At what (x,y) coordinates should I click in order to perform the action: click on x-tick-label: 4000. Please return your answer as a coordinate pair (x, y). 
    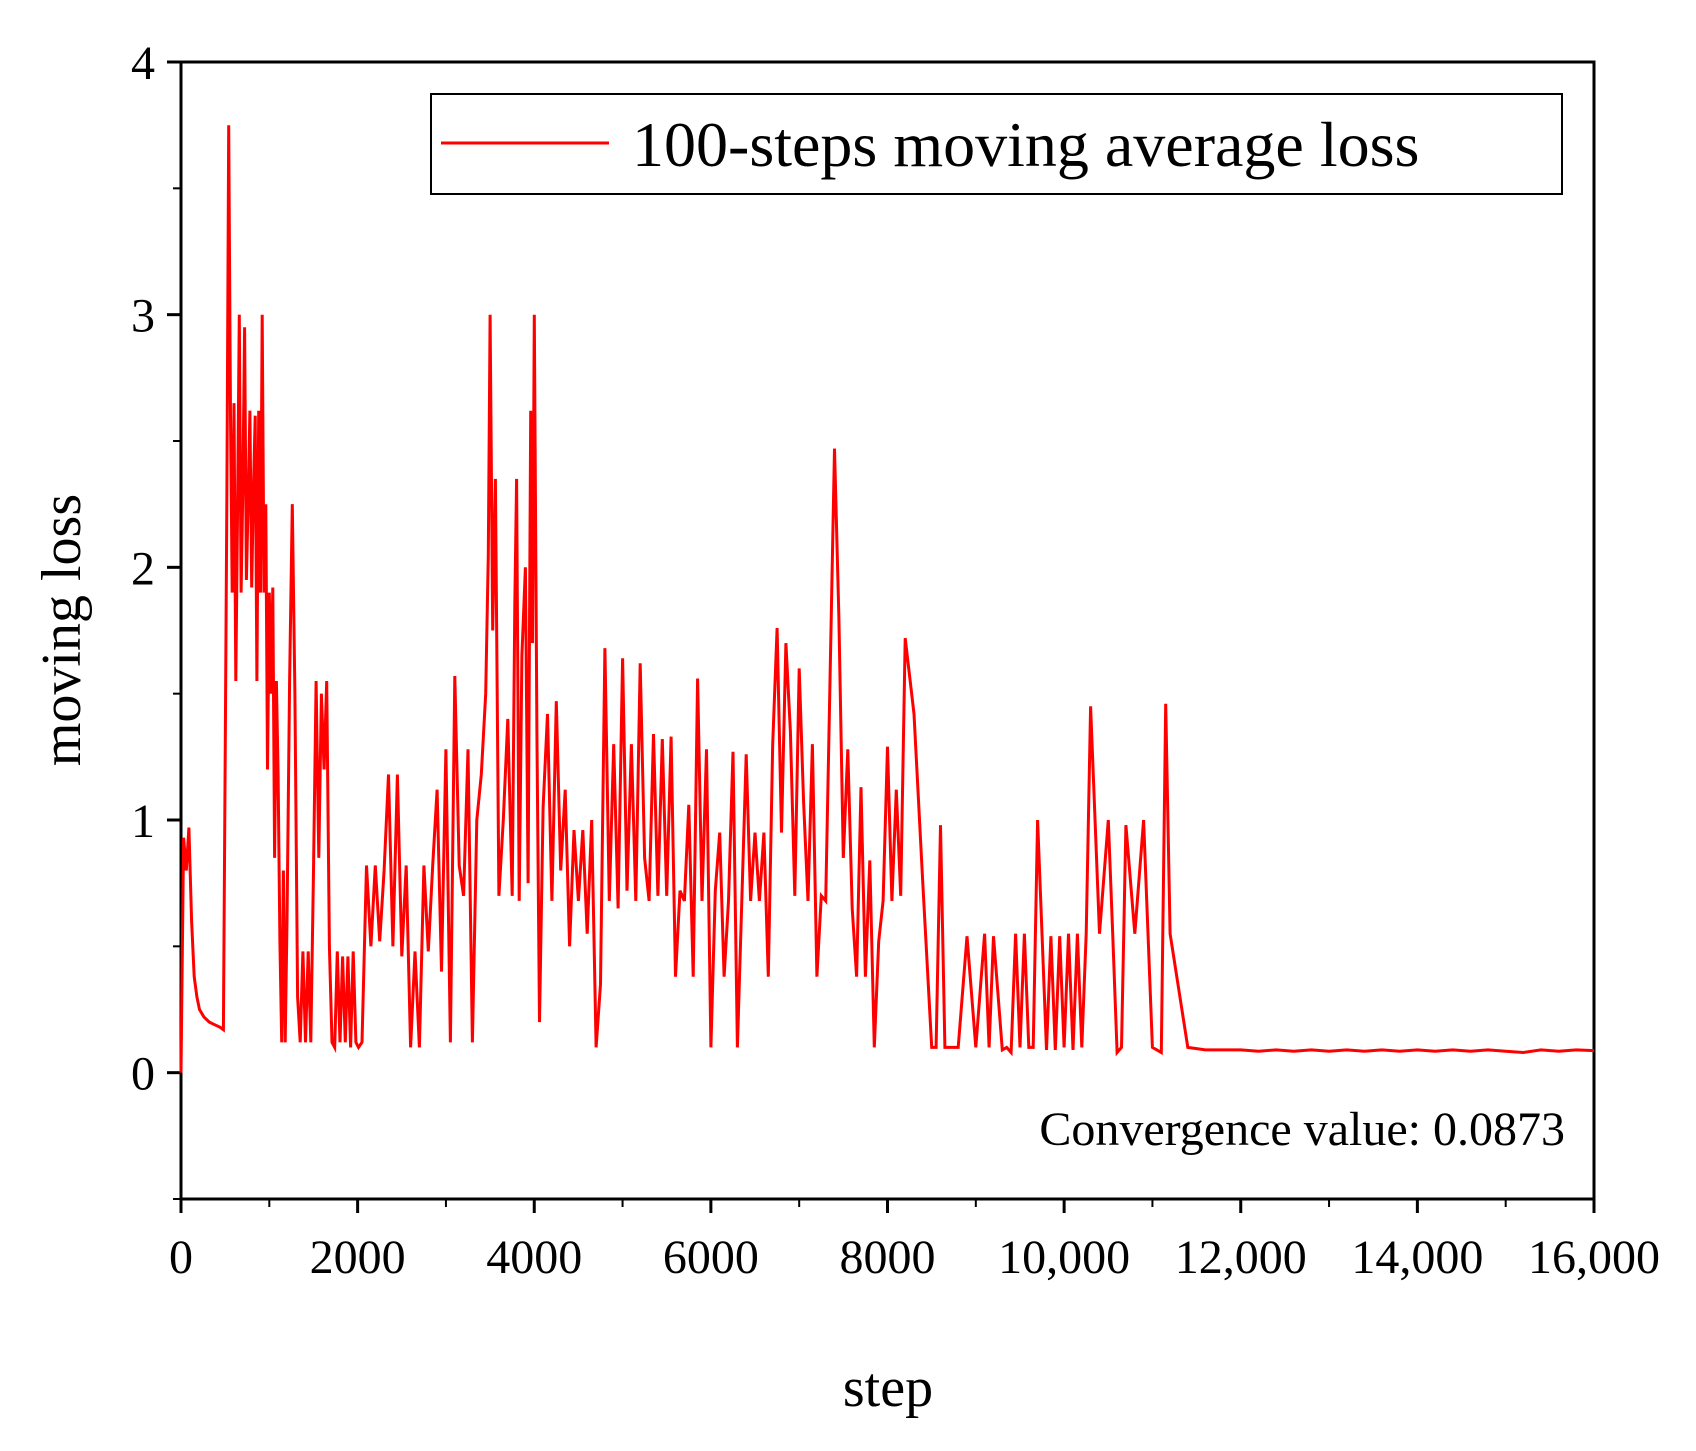
    Looking at the image, I should click on (534, 1257).